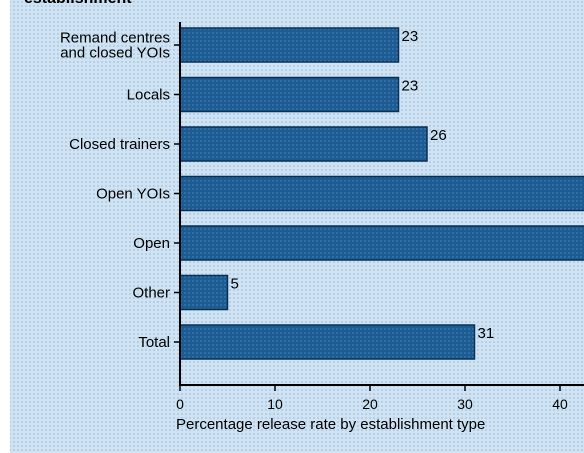 The image size is (584, 453). What do you see at coordinates (154, 342) in the screenshot?
I see `category-label: Total` at bounding box center [154, 342].